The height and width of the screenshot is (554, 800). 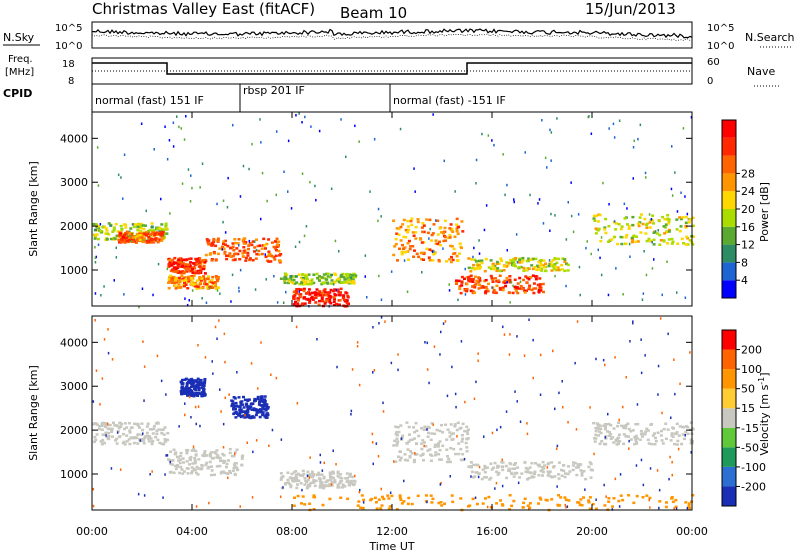 What do you see at coordinates (68, 46) in the screenshot?
I see `noise-left-tick-bottom: 10^0` at bounding box center [68, 46].